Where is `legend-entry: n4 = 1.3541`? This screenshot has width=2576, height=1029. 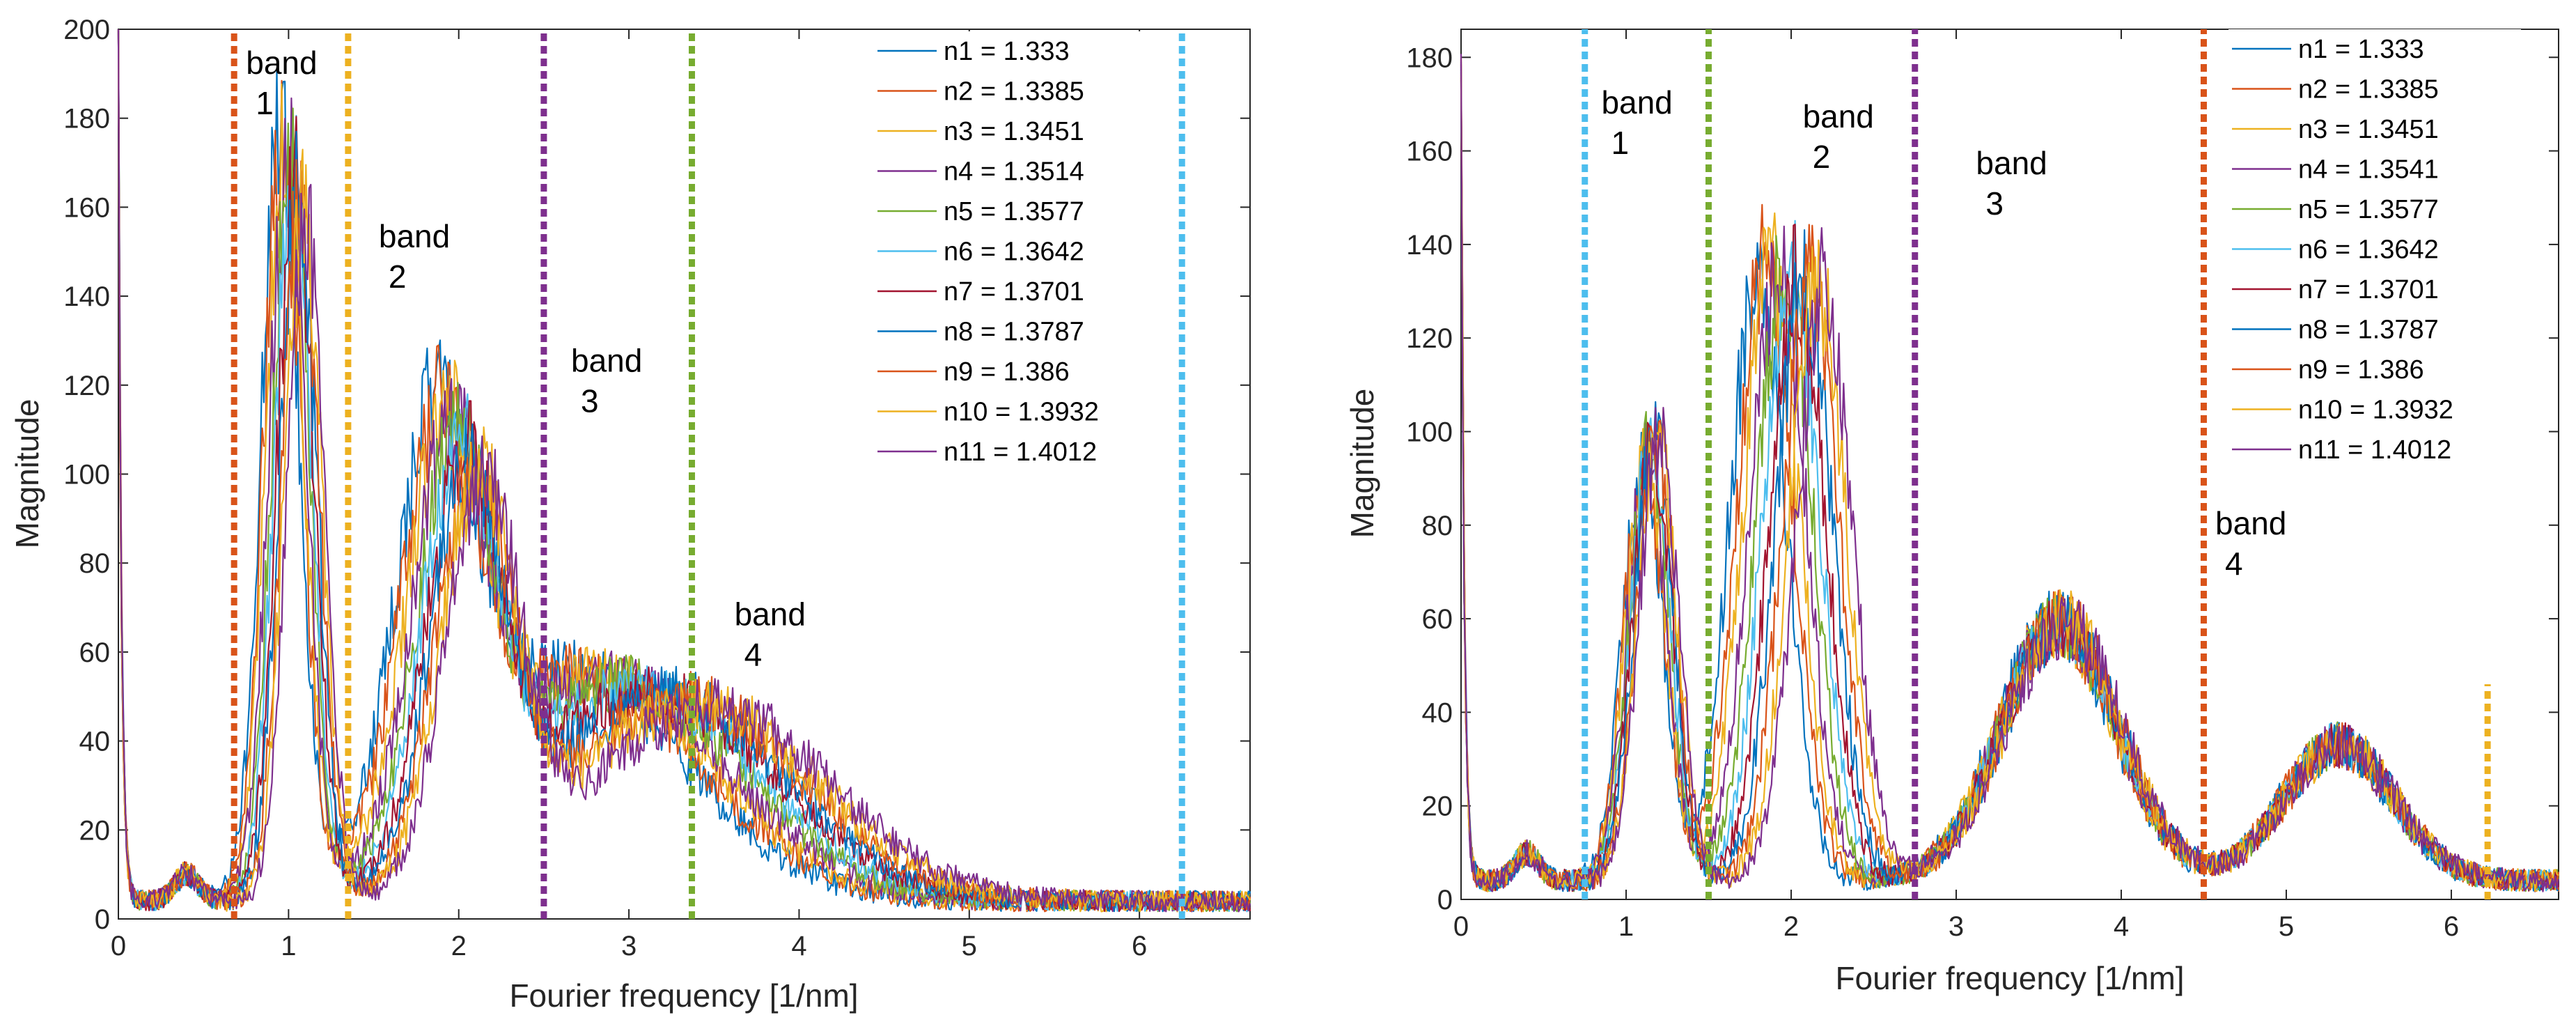
legend-entry: n4 = 1.3541 is located at coordinates (2369, 170).